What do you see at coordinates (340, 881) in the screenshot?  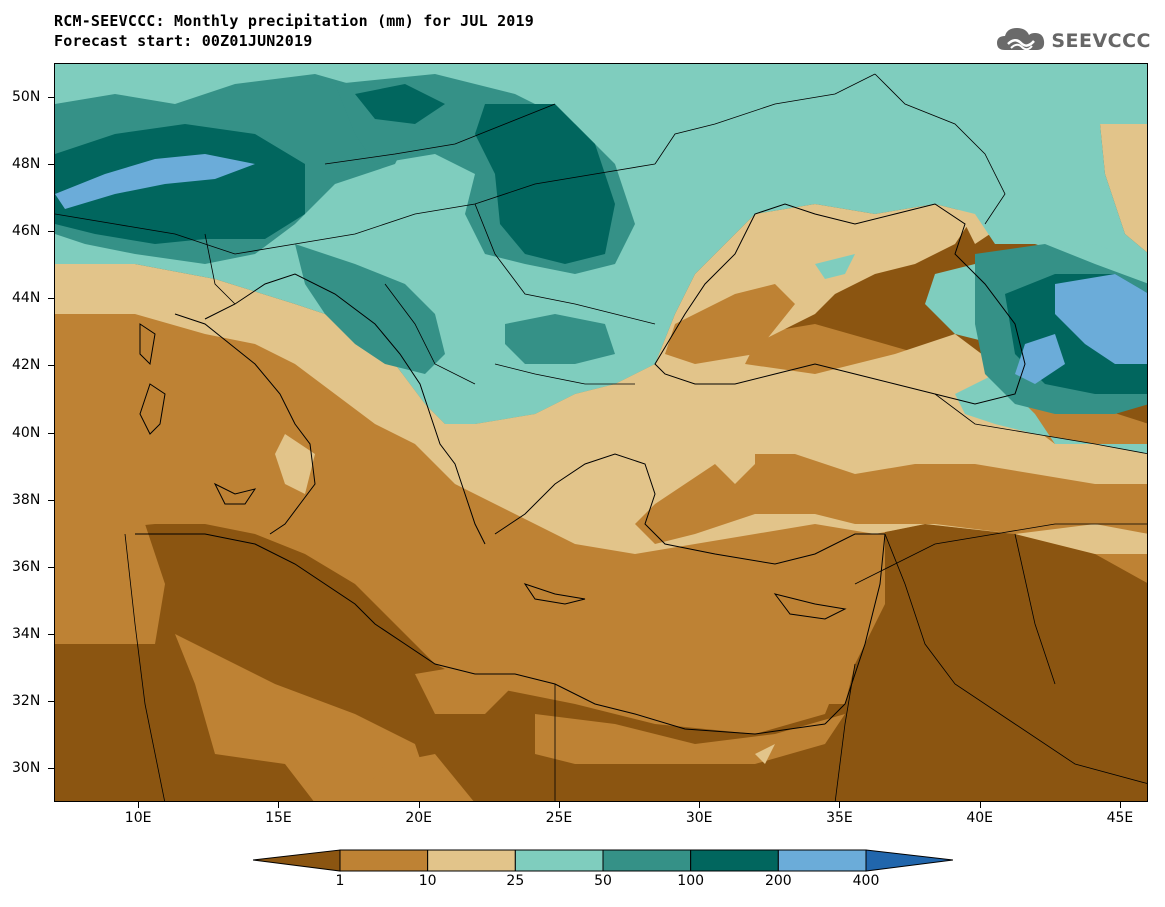 I see `colorbar-label: 1` at bounding box center [340, 881].